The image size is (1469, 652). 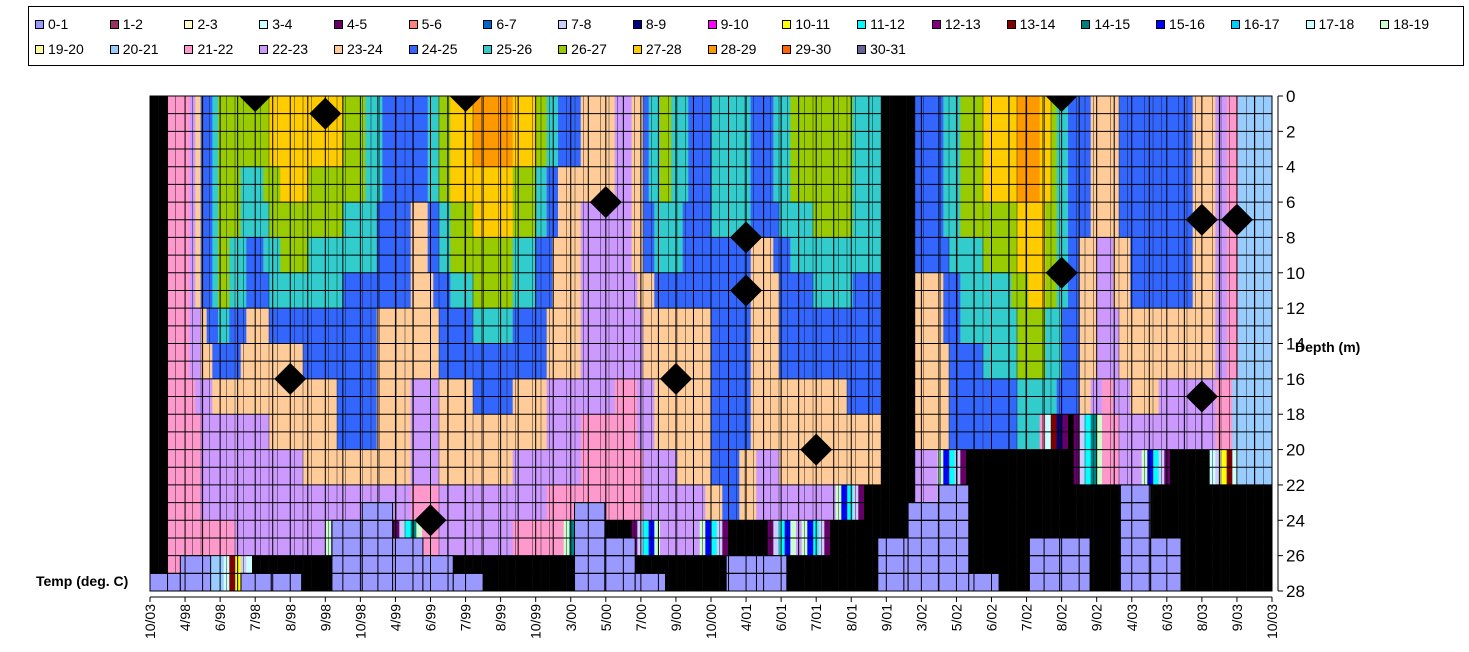 I want to click on side-label: Temp (deg. C), so click(x=82, y=581).